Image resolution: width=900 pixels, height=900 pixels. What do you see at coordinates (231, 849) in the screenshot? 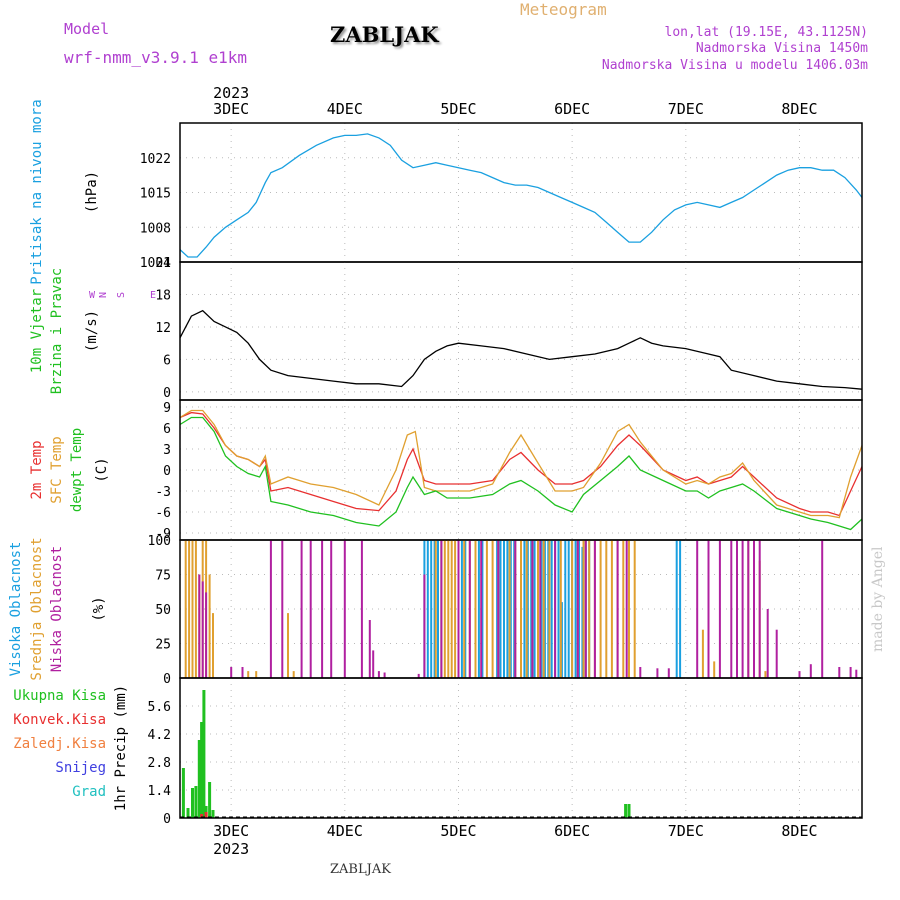
I see `bottom-year-label: 2023` at bounding box center [231, 849].